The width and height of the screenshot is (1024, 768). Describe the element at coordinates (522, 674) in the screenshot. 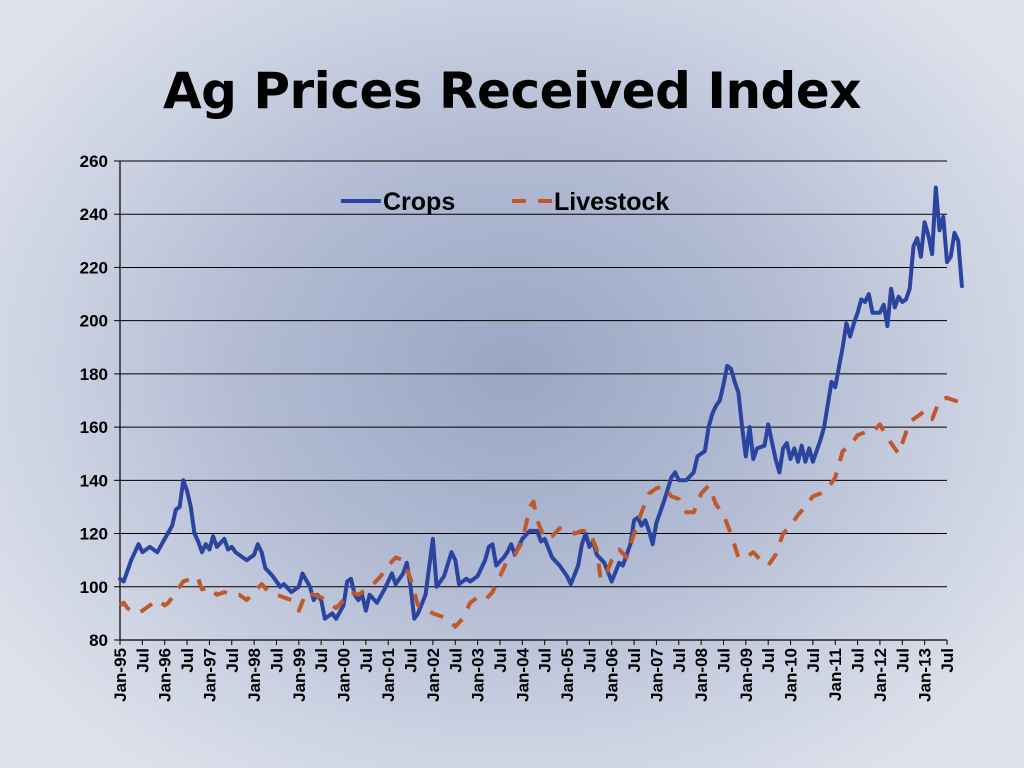

I see `x-tick-label: Jan-04` at that location.